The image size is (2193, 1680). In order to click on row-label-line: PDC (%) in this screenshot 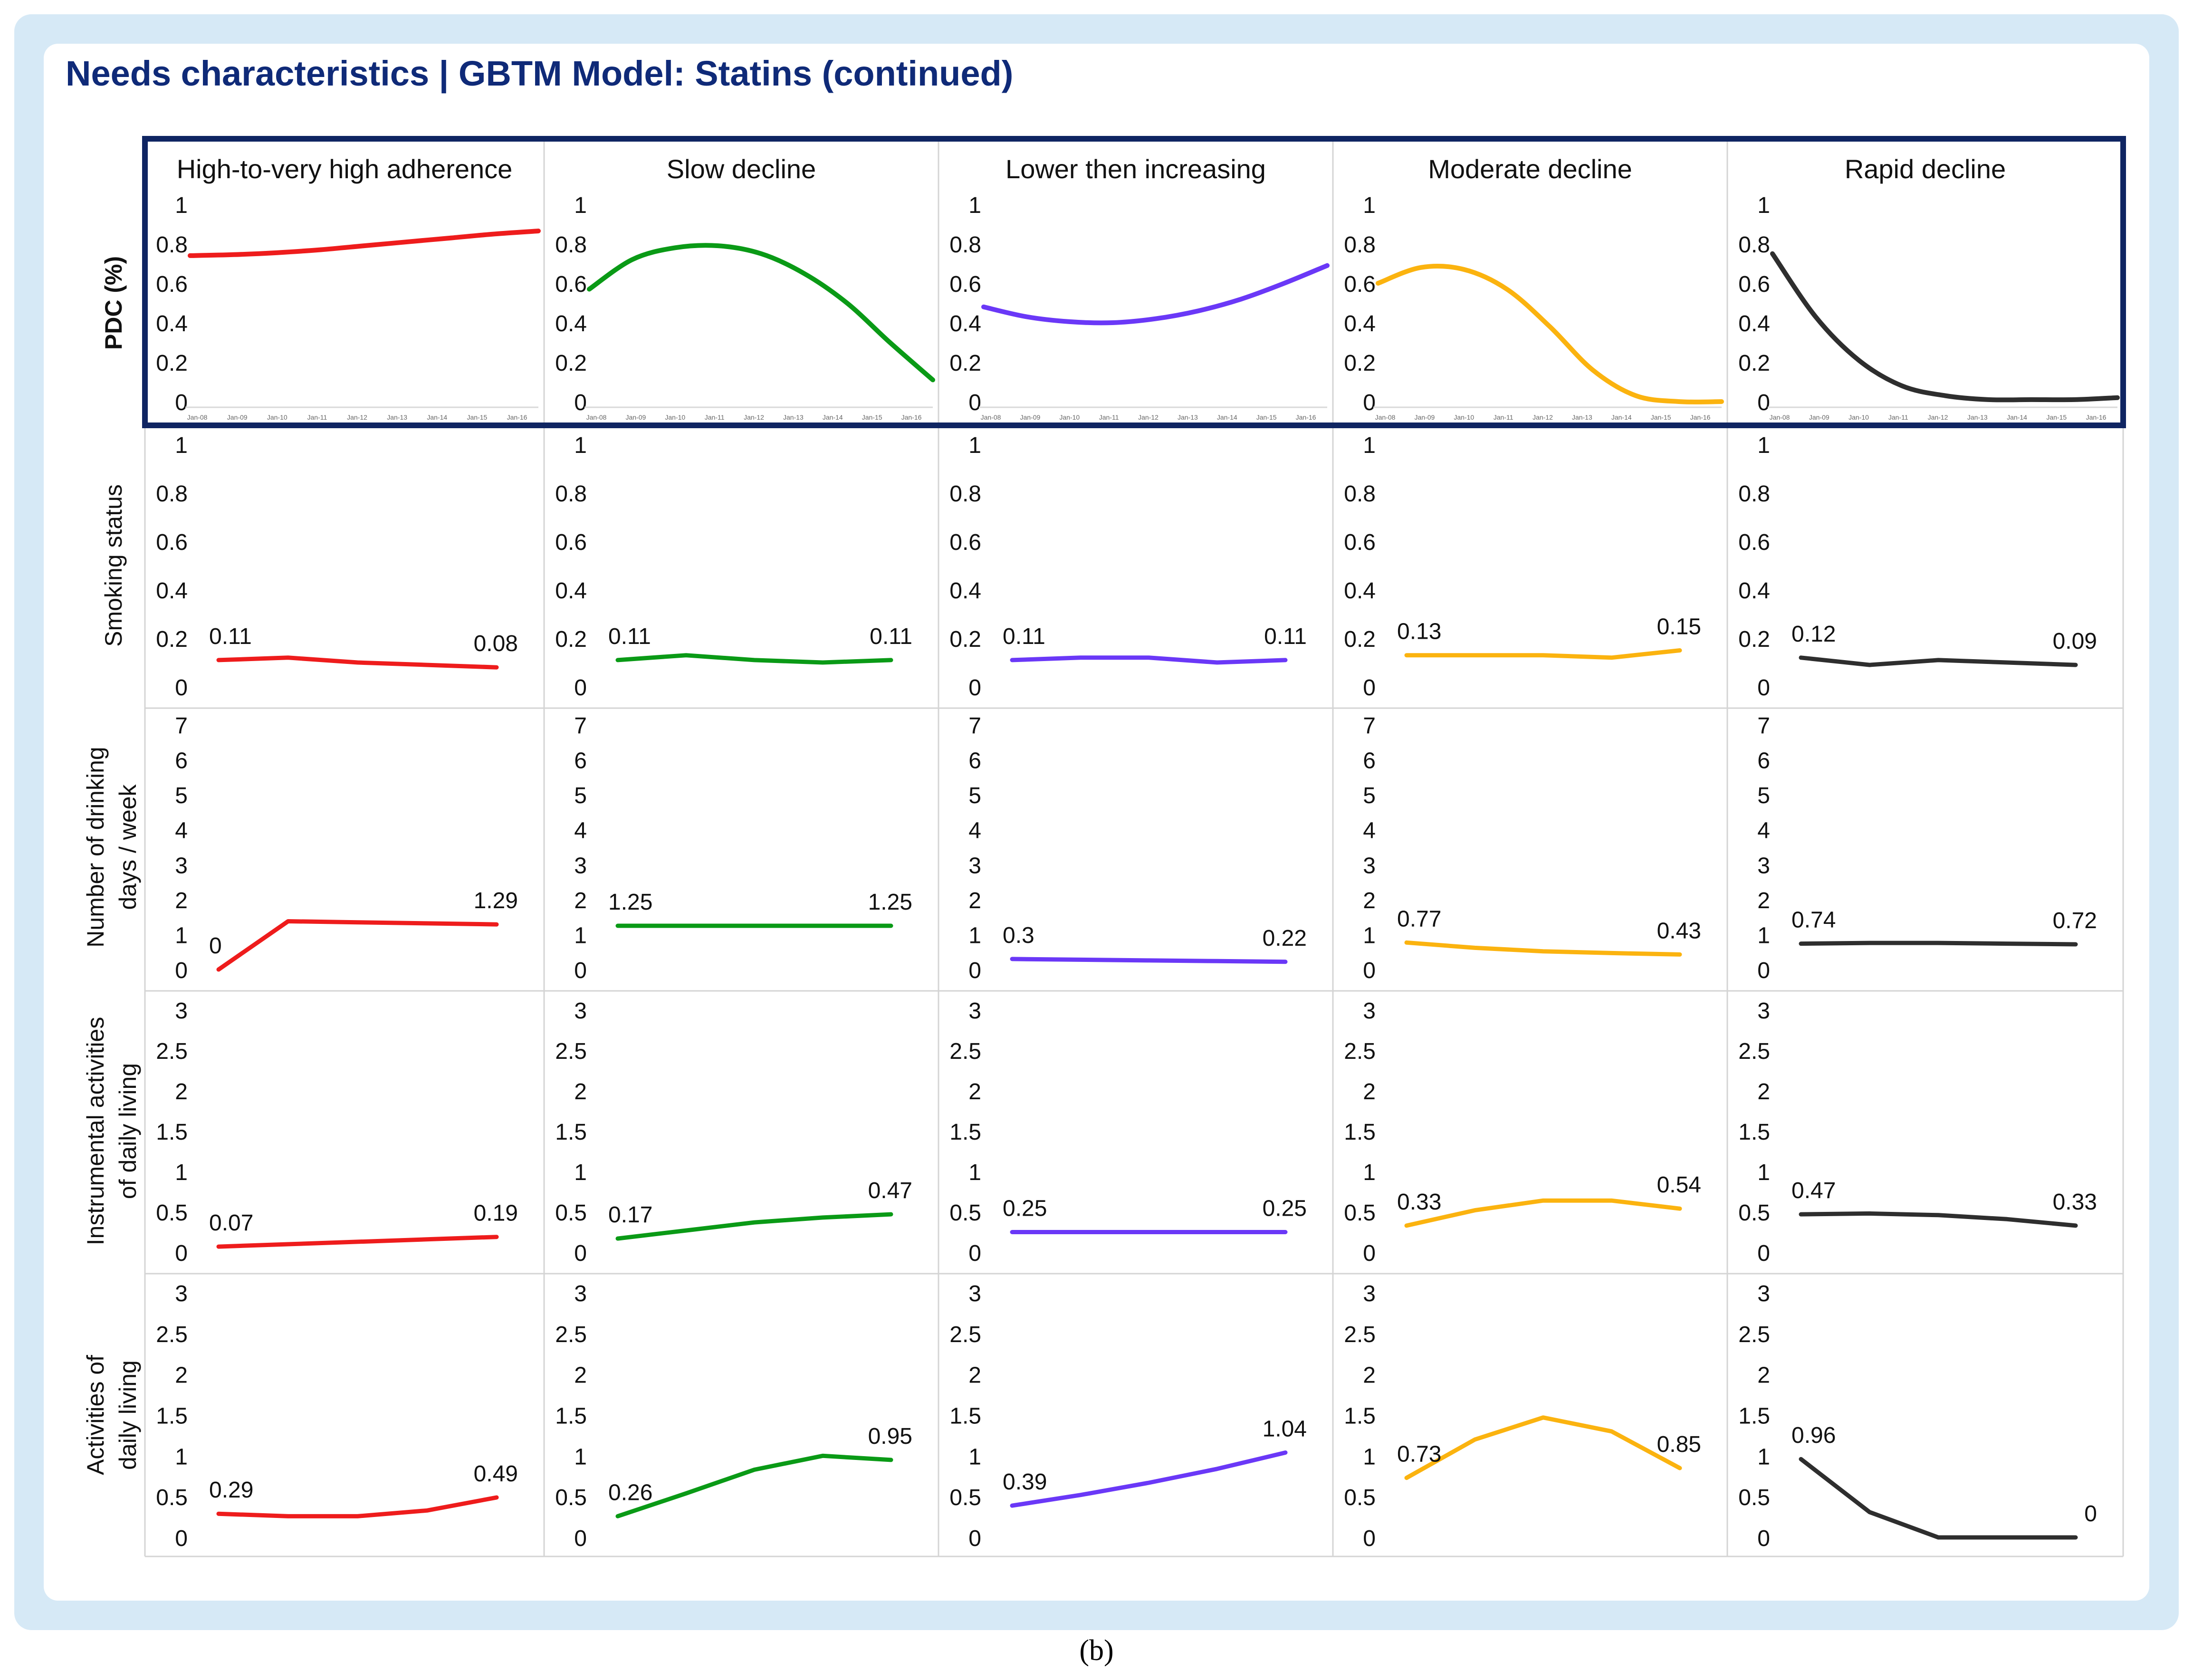, I will do `click(113, 303)`.